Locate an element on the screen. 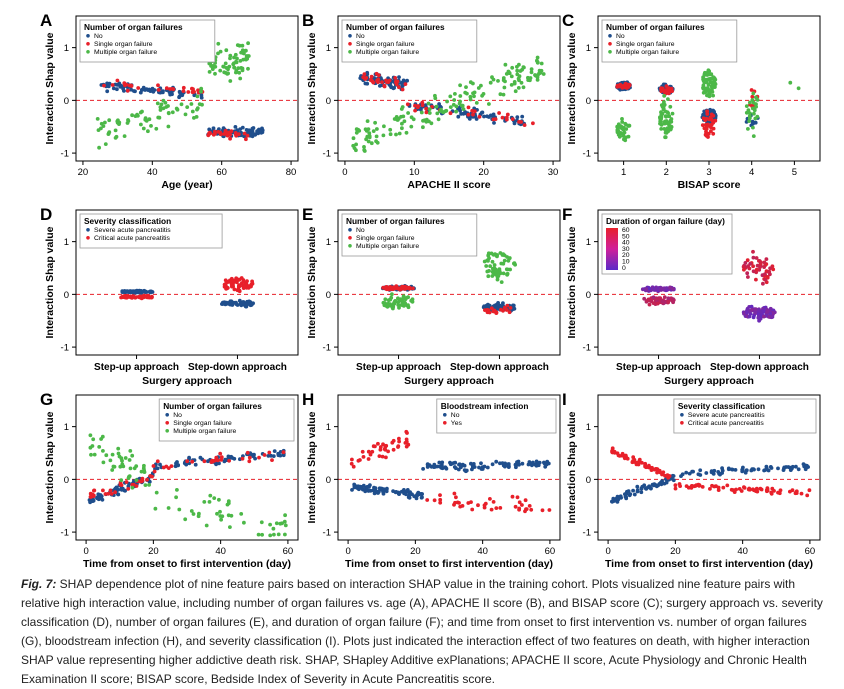 The image size is (844, 689). y-tick-label: 1 is located at coordinates (66, 48).